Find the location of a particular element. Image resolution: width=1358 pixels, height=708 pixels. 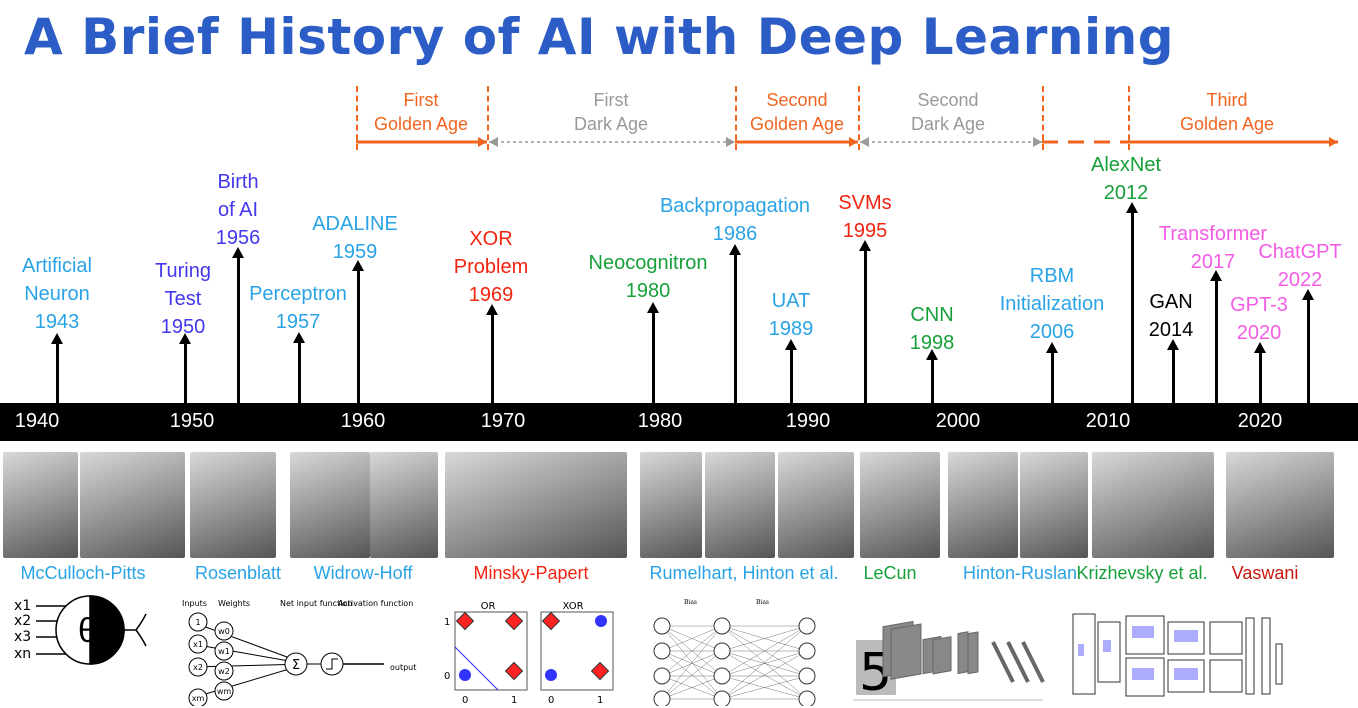

event-label: Artificial Neuron 1943 is located at coordinates (57, 294).